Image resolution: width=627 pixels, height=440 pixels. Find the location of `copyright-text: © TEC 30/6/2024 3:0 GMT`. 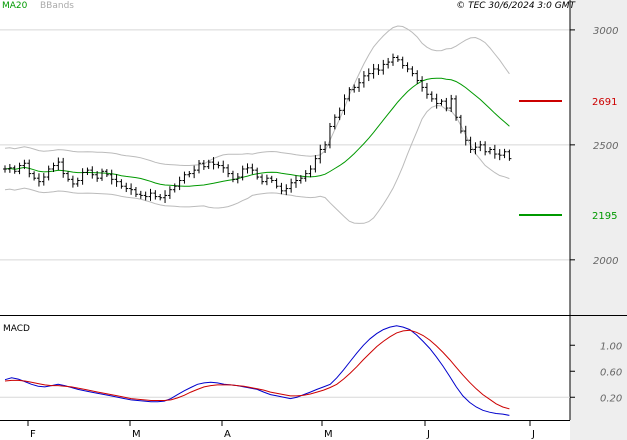

copyright-text: © TEC 30/6/2024 3:0 GMT is located at coordinates (516, 6).